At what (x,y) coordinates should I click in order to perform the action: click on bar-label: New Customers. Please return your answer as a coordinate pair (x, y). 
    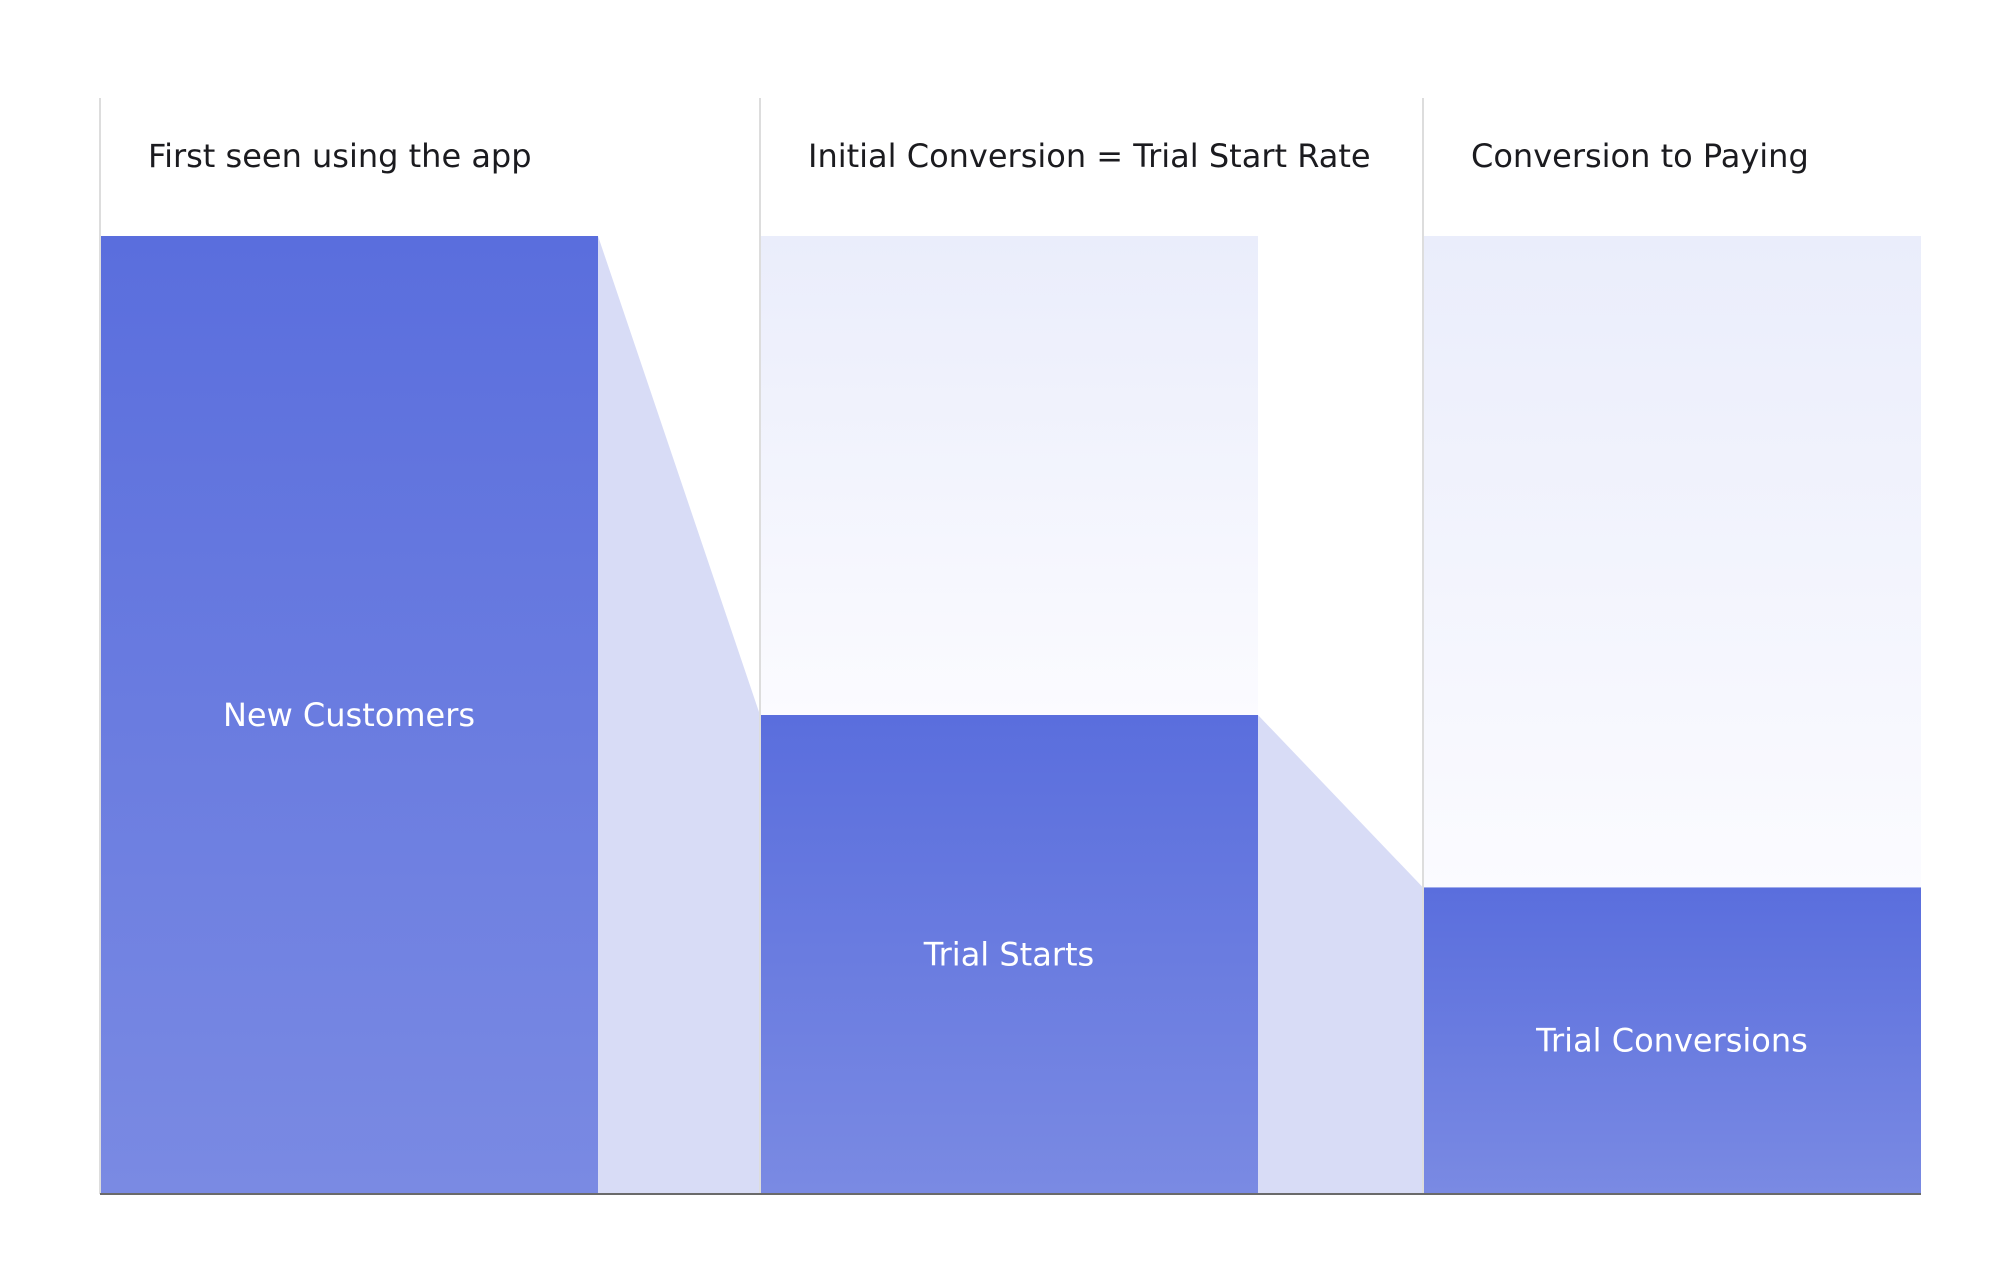
    Looking at the image, I should click on (349, 715).